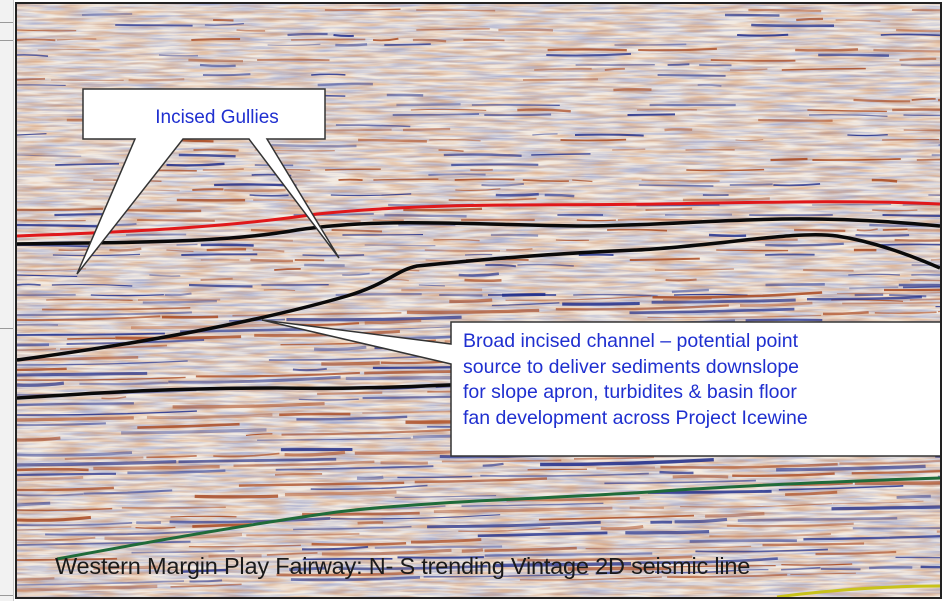  Describe the element at coordinates (7, 300) in the screenshot. I see `left-window-edge` at that location.